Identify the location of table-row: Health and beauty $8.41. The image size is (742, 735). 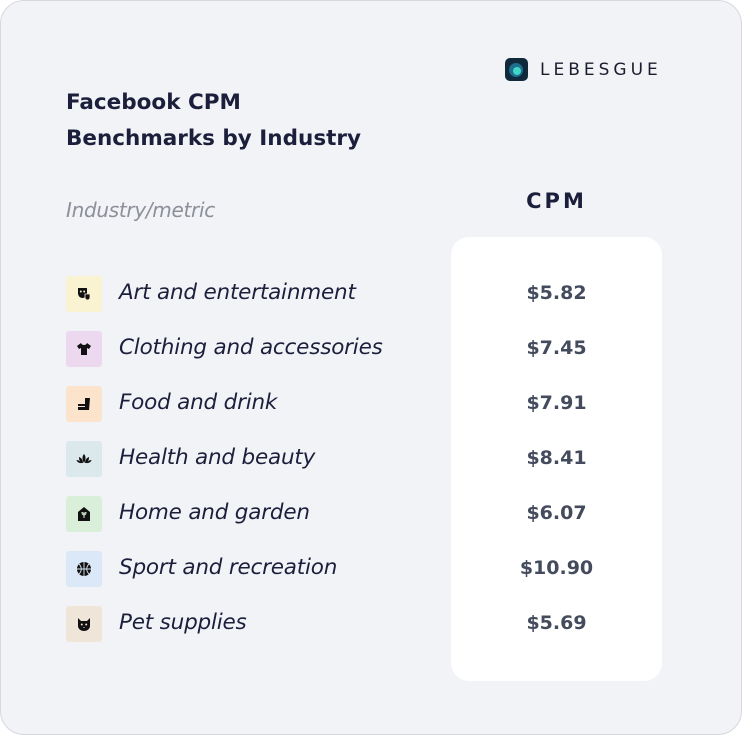
(364, 459).